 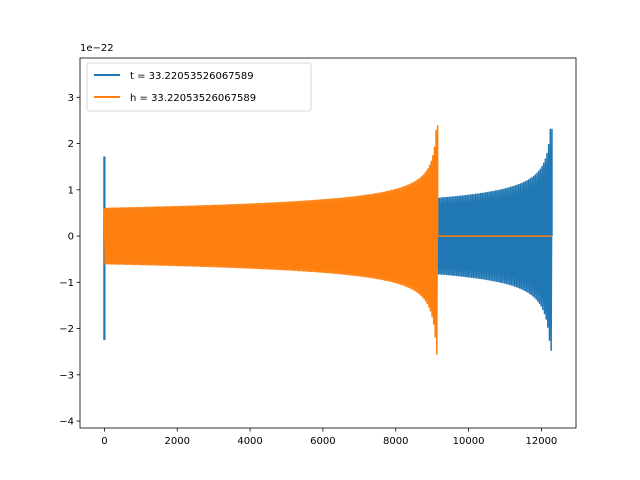 I want to click on x-tick-label-4: 8000, so click(x=395, y=441).